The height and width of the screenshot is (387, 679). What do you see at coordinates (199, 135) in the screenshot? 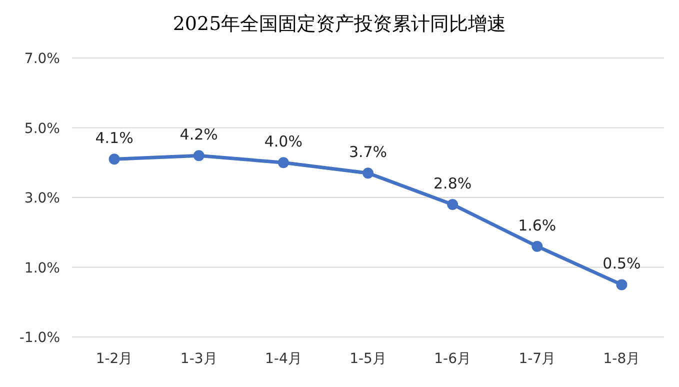
I see `value-label: 4.2%` at bounding box center [199, 135].